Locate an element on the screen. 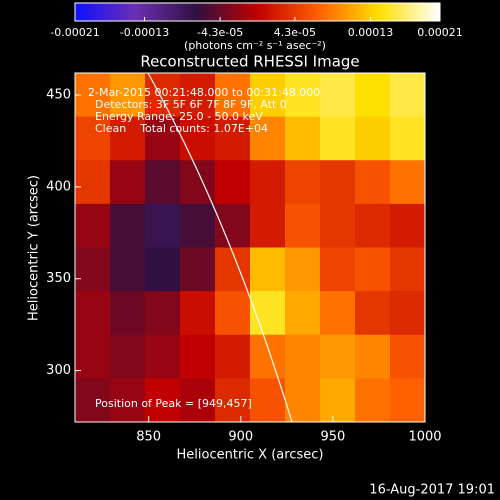 The image size is (500, 500). colorbar-tick-label: 0.00021 is located at coordinates (440, 32).